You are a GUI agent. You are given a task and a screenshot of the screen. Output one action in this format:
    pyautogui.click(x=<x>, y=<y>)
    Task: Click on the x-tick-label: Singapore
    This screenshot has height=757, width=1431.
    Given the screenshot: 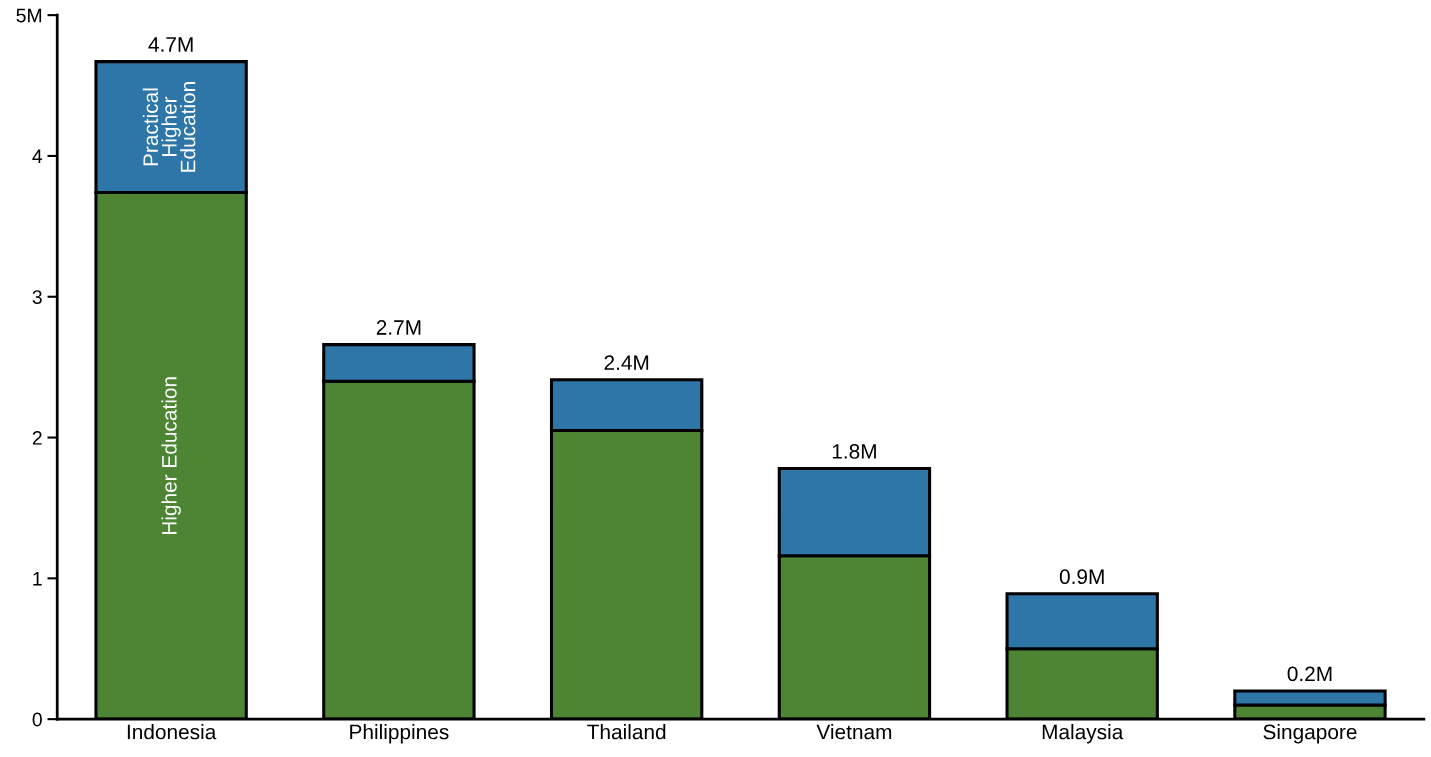 What is the action you would take?
    pyautogui.click(x=1310, y=734)
    